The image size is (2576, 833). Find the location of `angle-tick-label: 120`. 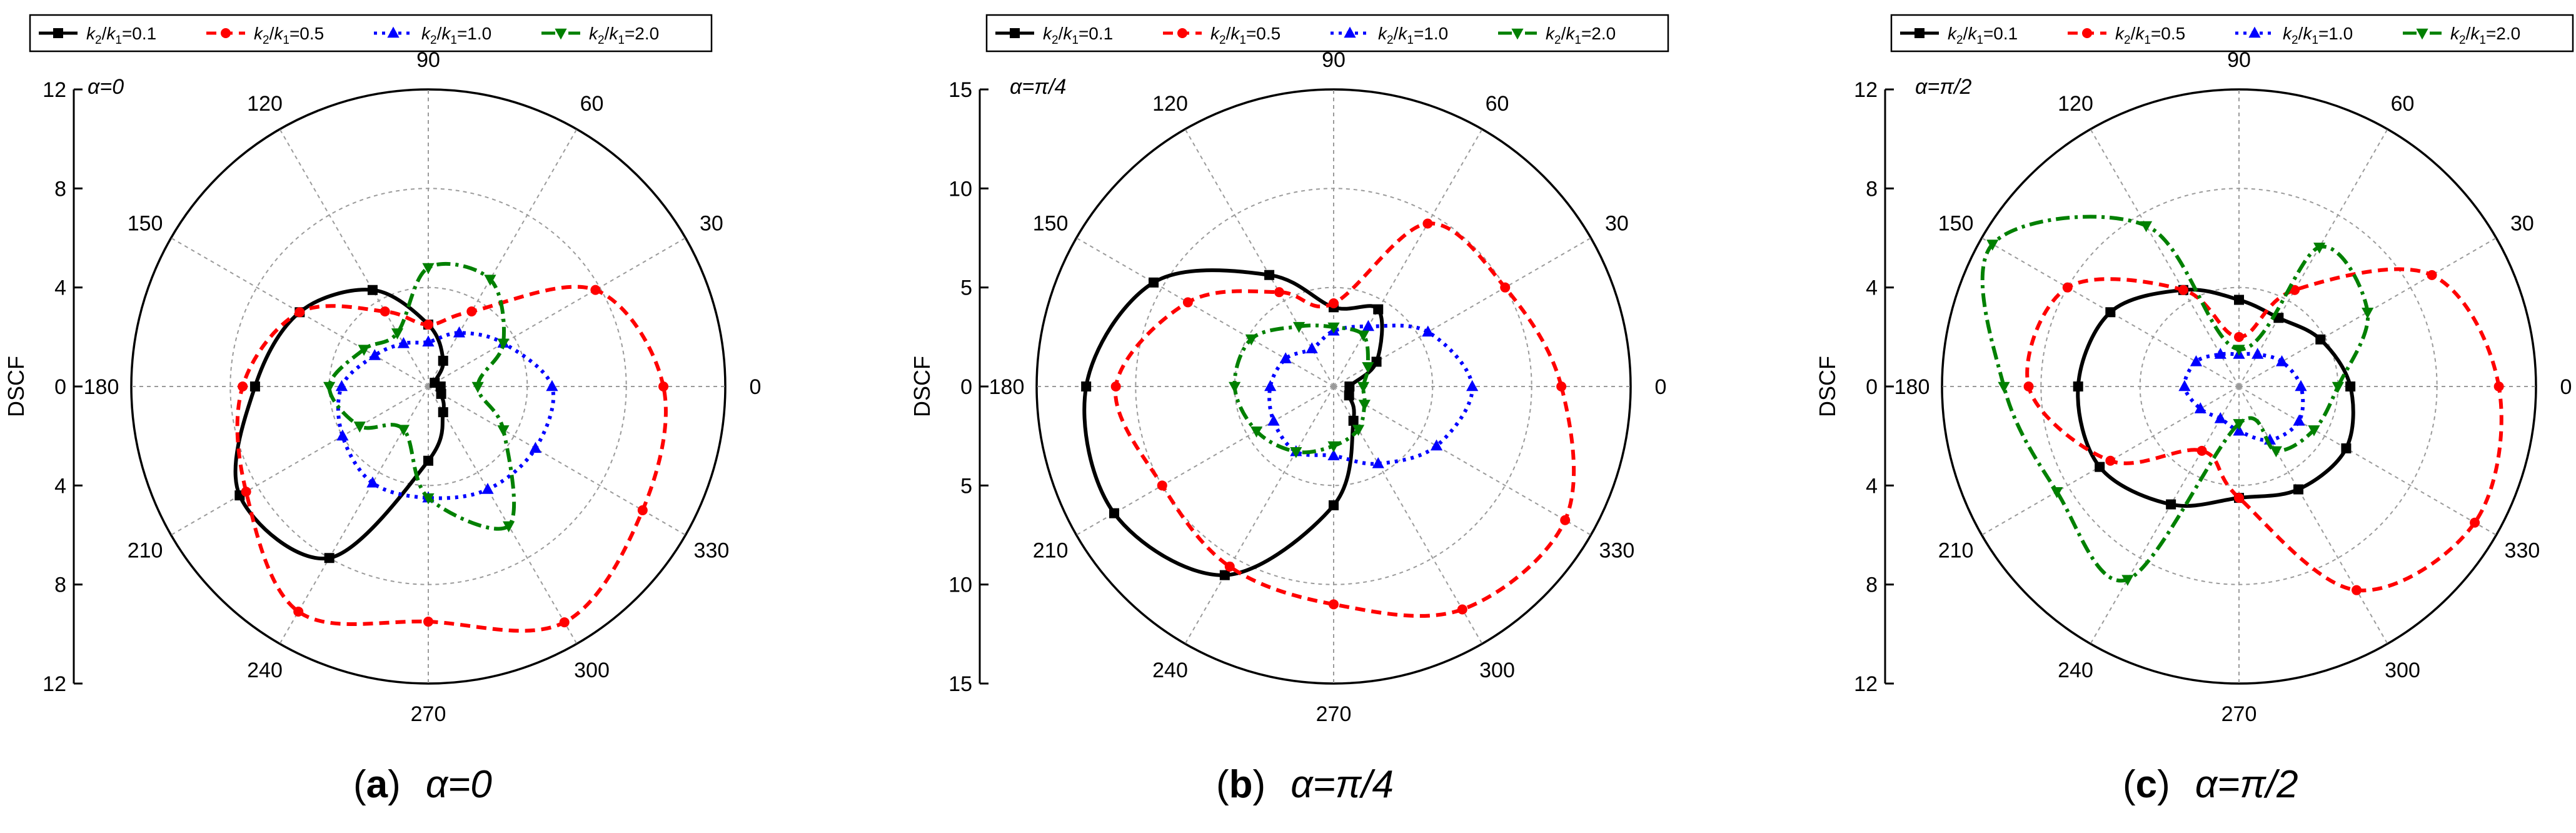

angle-tick-label: 120 is located at coordinates (2075, 104).